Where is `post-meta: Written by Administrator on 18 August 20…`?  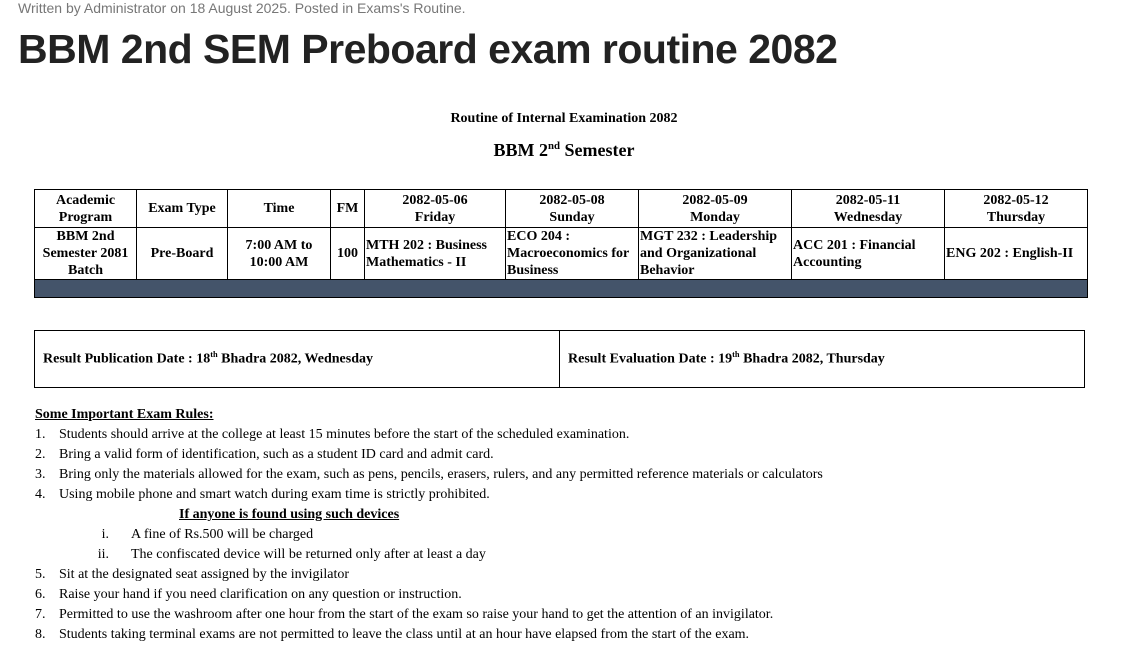
post-meta: Written by Administrator on 18 August 20… is located at coordinates (242, 8).